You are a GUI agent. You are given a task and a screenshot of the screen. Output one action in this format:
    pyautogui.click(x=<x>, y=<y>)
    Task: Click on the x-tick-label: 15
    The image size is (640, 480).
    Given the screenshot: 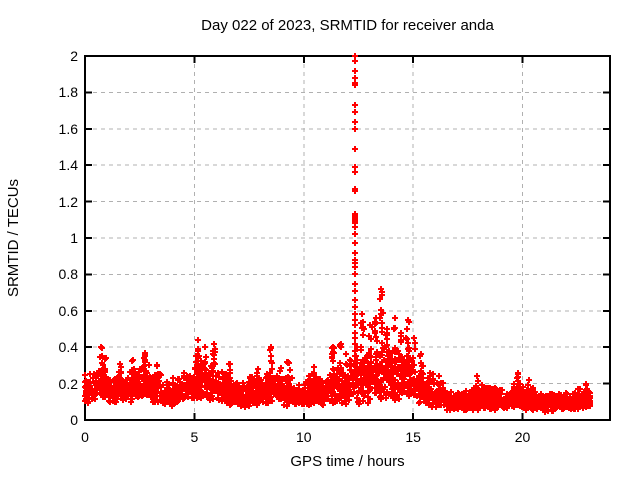 What is the action you would take?
    pyautogui.click(x=413, y=437)
    